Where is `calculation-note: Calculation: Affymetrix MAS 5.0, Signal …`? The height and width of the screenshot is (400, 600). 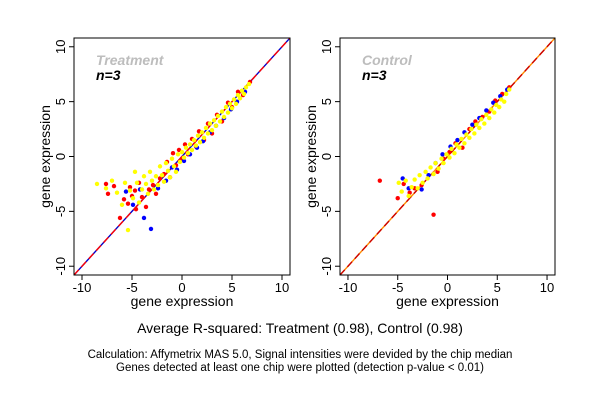 calculation-note: Calculation: Affymetrix MAS 5.0, Signal … is located at coordinates (300, 355).